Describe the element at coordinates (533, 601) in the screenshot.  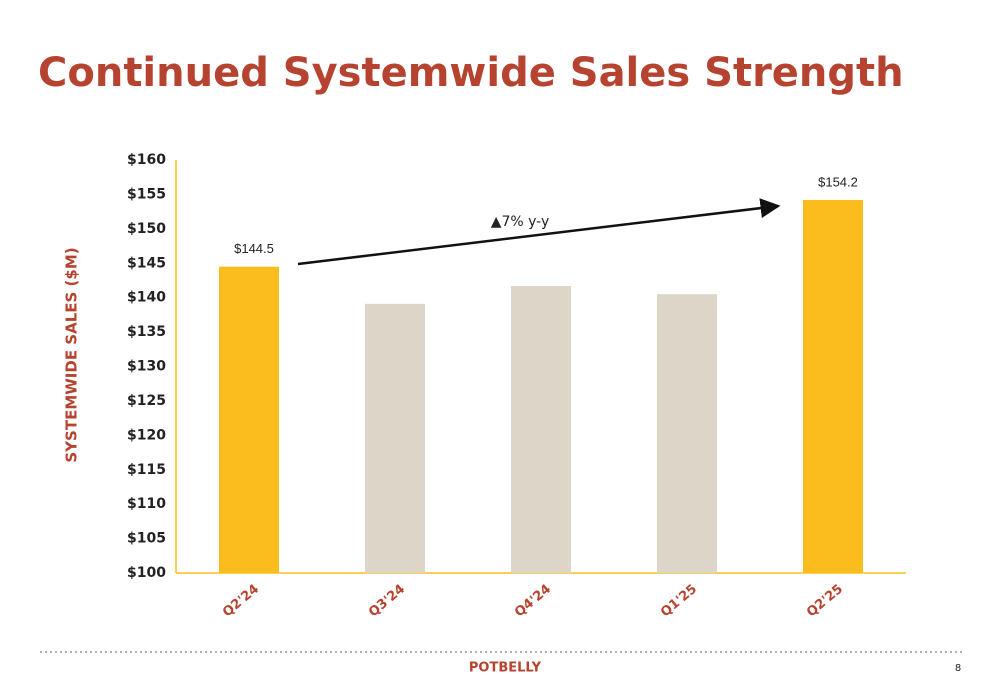
I see `x-tick-label: Q4'24` at that location.